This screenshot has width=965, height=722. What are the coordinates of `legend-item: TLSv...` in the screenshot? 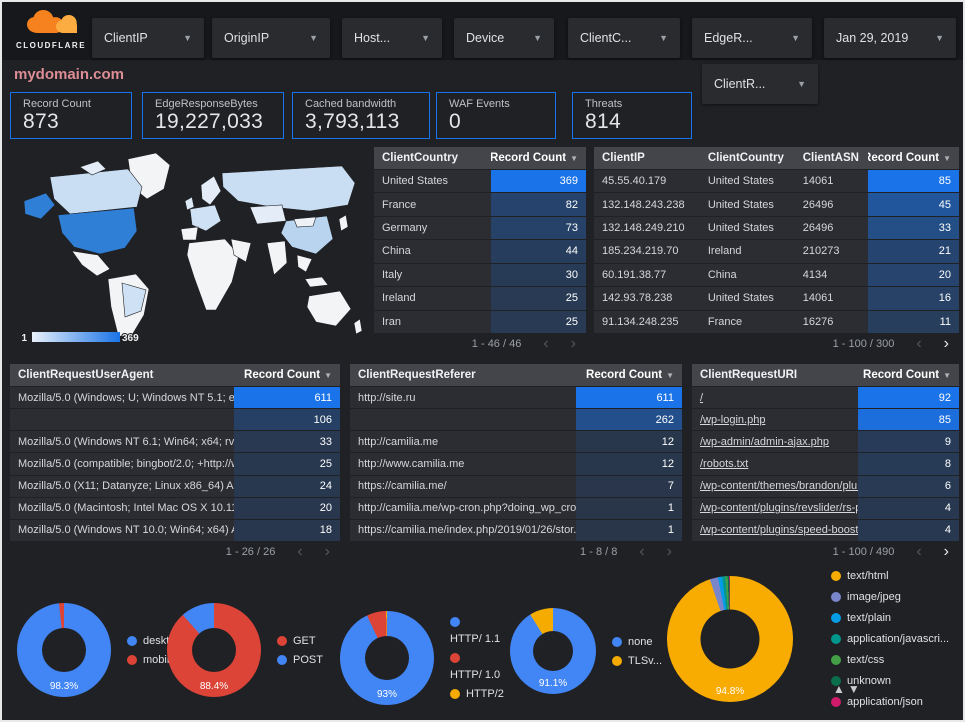 It's located at (637, 661).